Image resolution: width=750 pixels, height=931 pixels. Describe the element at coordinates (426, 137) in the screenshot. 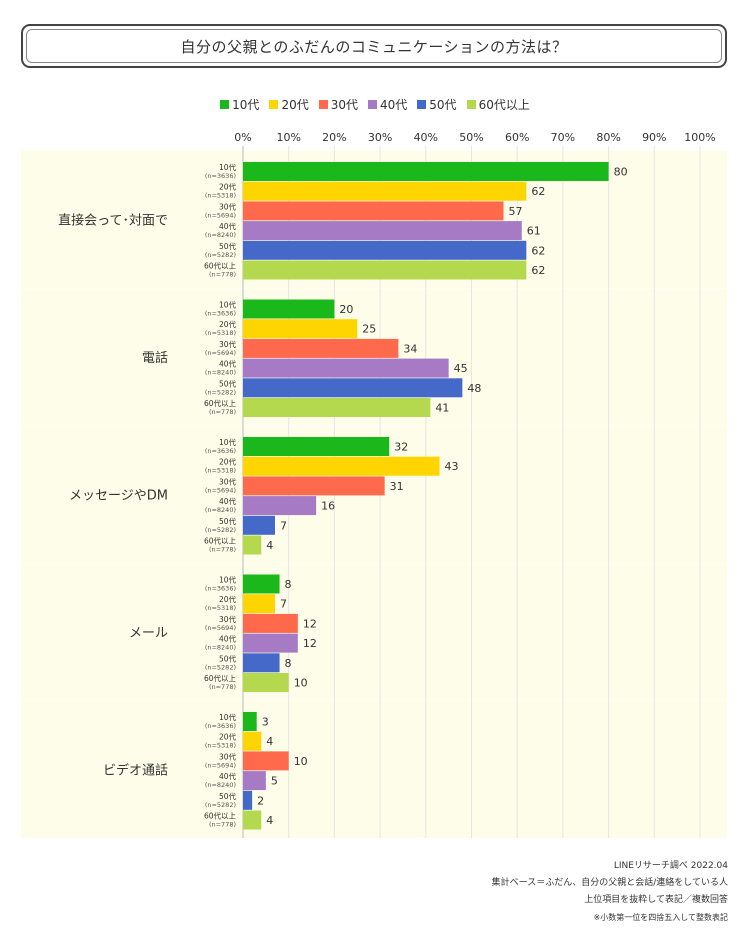

I see `x-tick-label: 40%` at that location.